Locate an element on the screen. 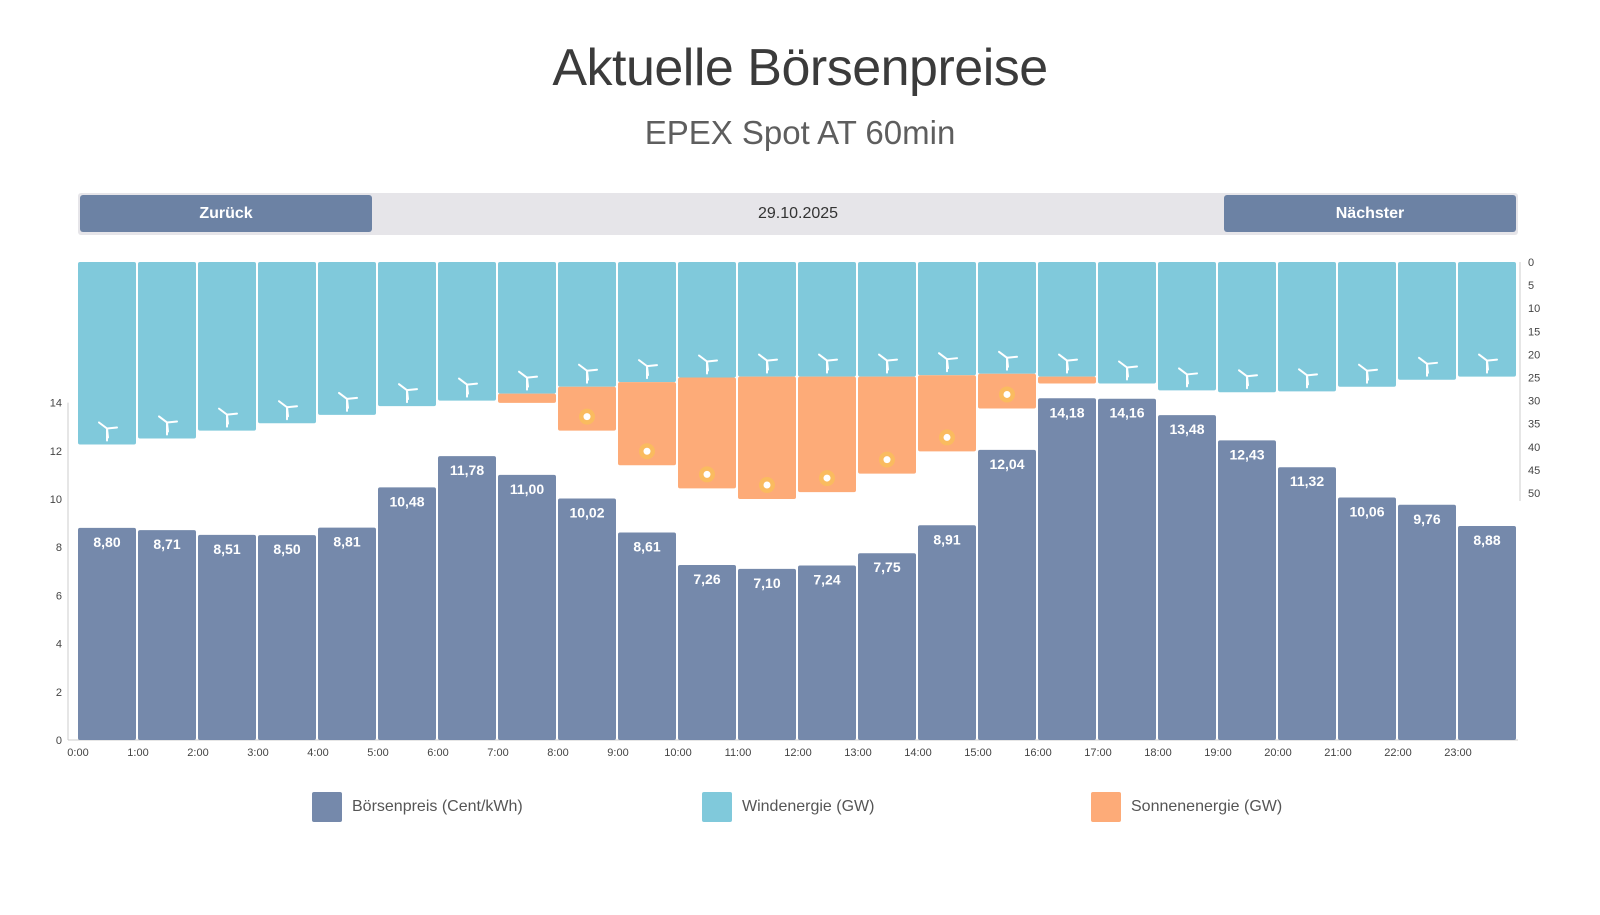 This screenshot has height=915, width=1600. hour-tick-label: 19:00 is located at coordinates (1218, 753).